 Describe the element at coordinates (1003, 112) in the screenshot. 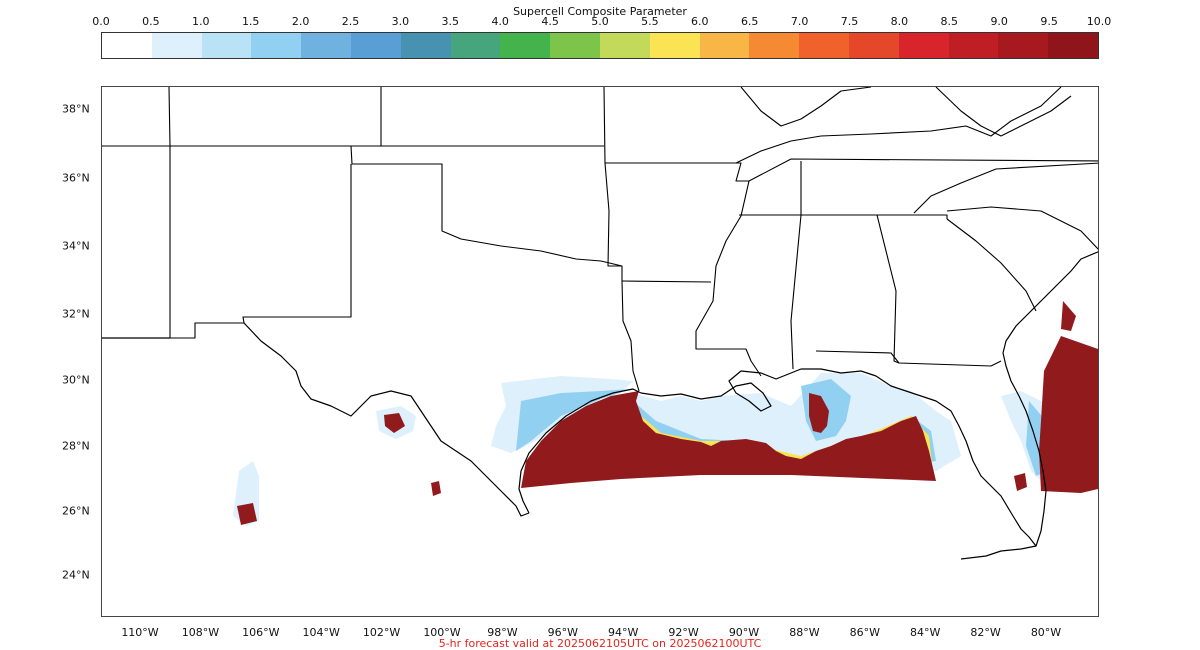

I see `boundary-oh-wv` at that location.